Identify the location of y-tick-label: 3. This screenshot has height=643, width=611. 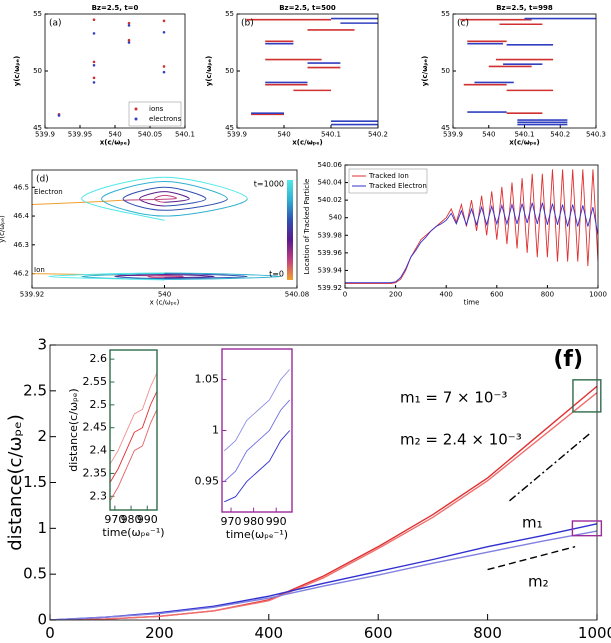
(42, 345).